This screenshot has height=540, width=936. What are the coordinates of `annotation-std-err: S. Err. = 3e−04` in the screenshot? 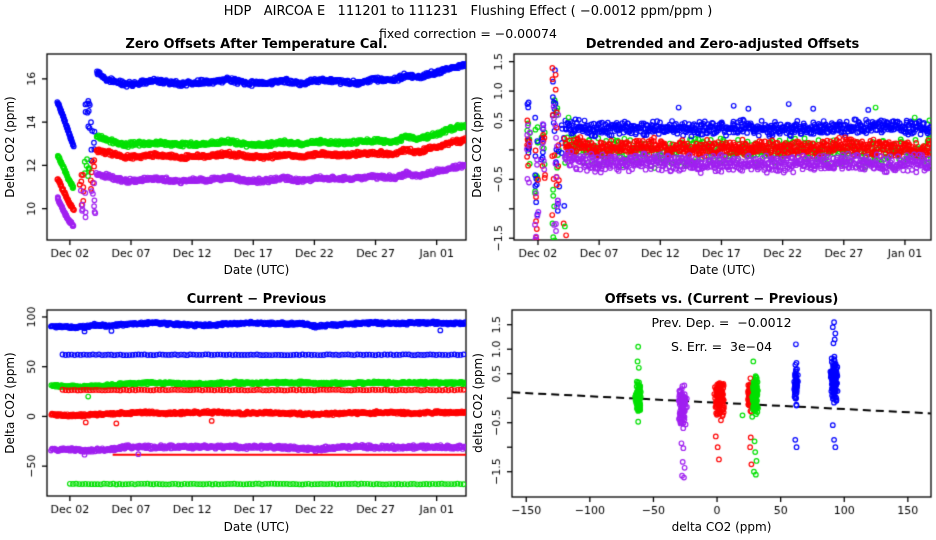 It's located at (721, 346).